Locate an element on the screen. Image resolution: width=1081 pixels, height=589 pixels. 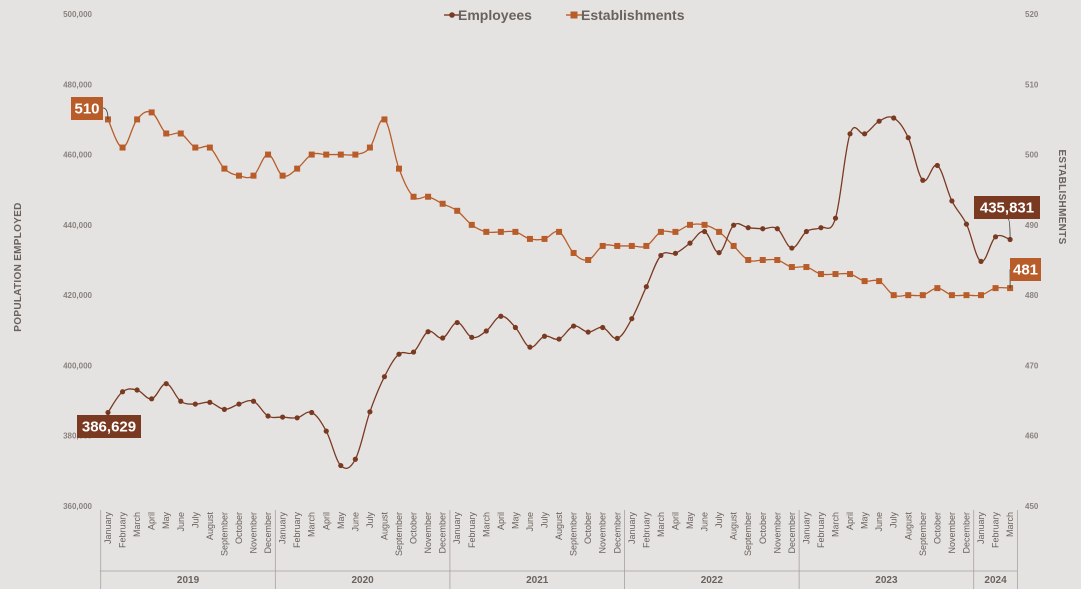
left-axis-title: POPULATION EMPLOYED is located at coordinates (18, 266).